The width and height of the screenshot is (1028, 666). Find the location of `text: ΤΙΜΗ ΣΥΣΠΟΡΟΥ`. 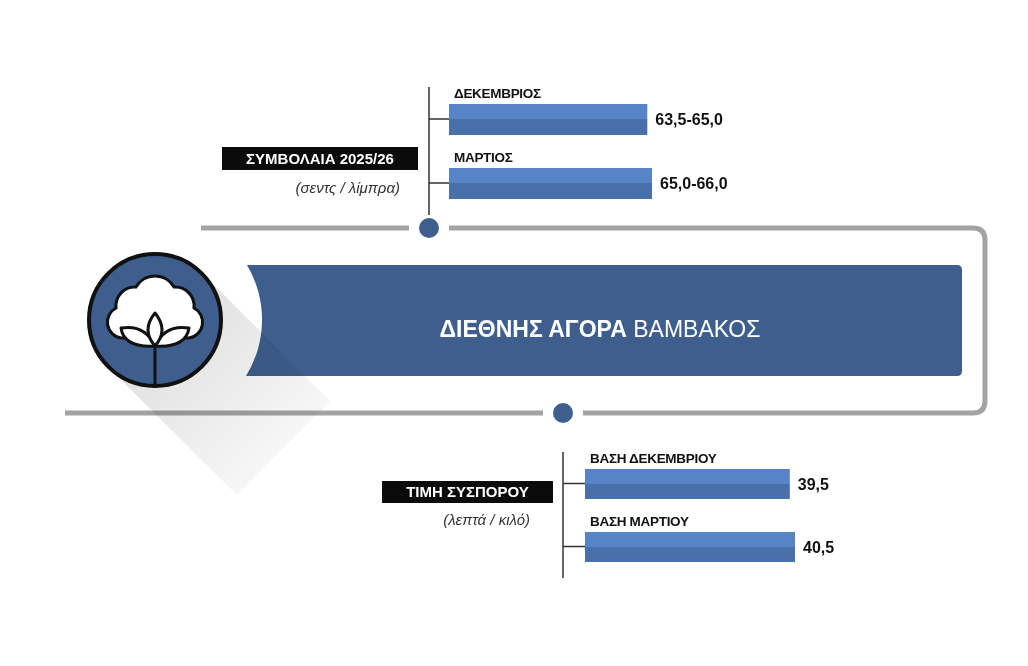

text: ΤΙΜΗ ΣΥΣΠΟΡΟΥ is located at coordinates (467, 492).